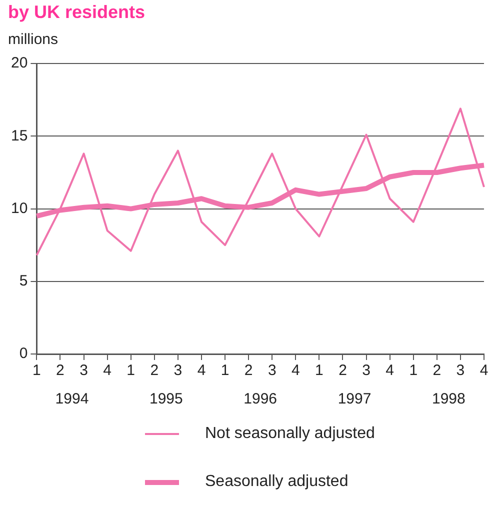 This screenshot has height=517, width=498. I want to click on text: 1996, so click(261, 399).